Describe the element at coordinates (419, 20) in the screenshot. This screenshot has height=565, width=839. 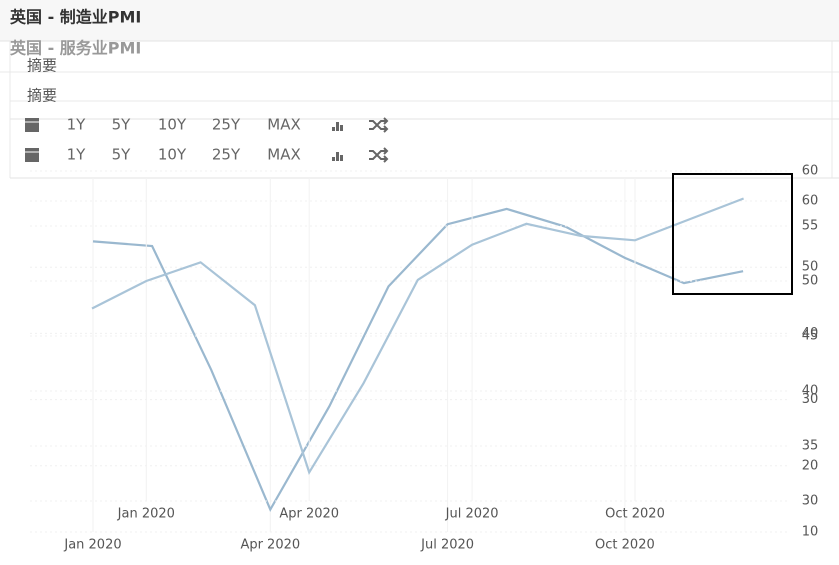
I see `header-band` at that location.